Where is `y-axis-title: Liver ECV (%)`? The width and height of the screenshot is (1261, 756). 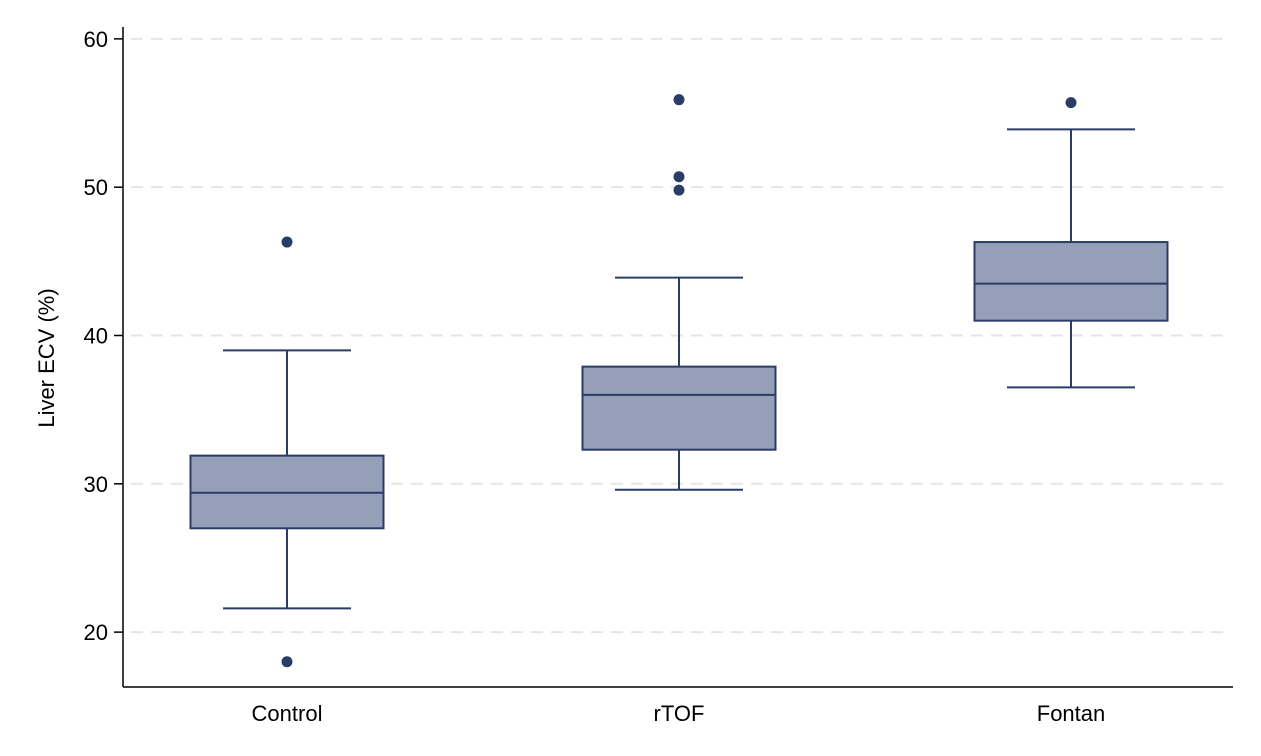
y-axis-title: Liver ECV (%) is located at coordinates (46, 357).